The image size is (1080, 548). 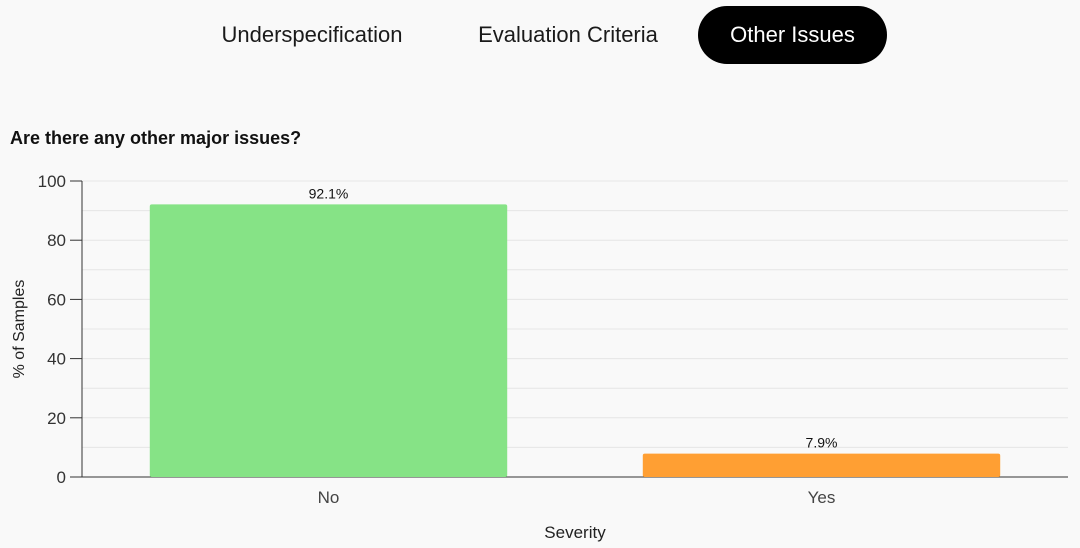 I want to click on y-tick-label: 60, so click(x=56, y=299).